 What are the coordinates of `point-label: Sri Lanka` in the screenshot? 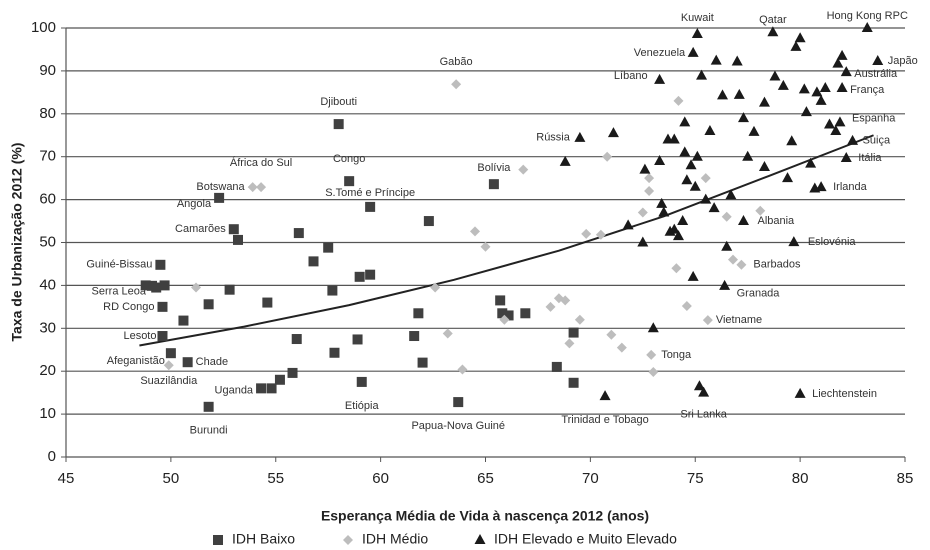 It's located at (703, 415).